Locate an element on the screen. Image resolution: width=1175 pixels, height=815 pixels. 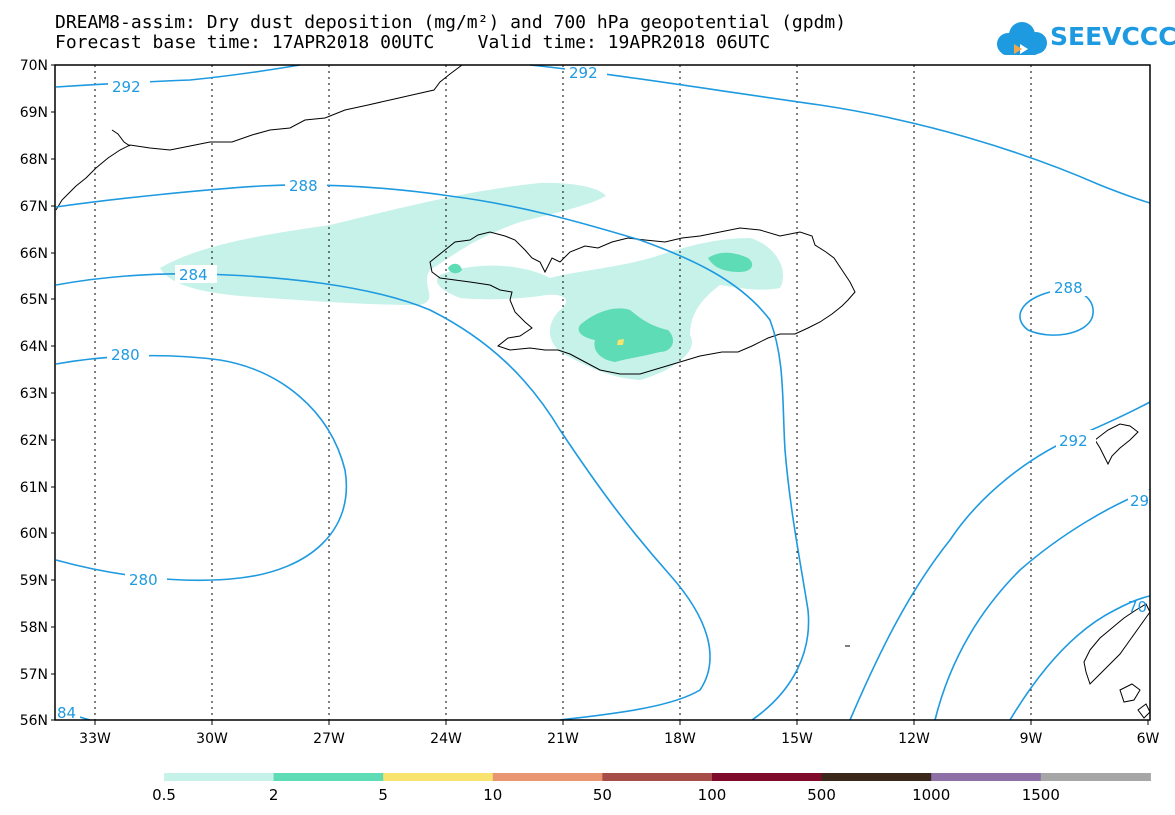
lat-label: 65N is located at coordinates (34, 300).